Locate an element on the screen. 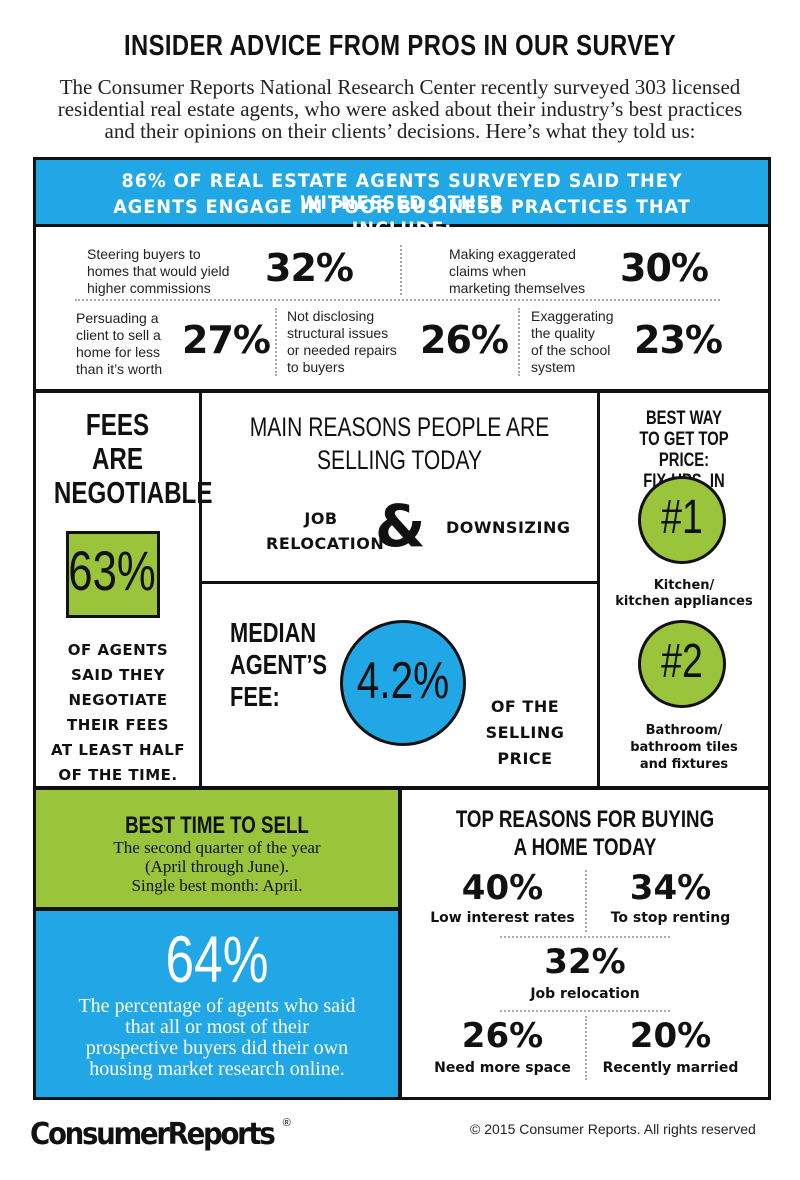  practice-percent: 30% is located at coordinates (664, 268).